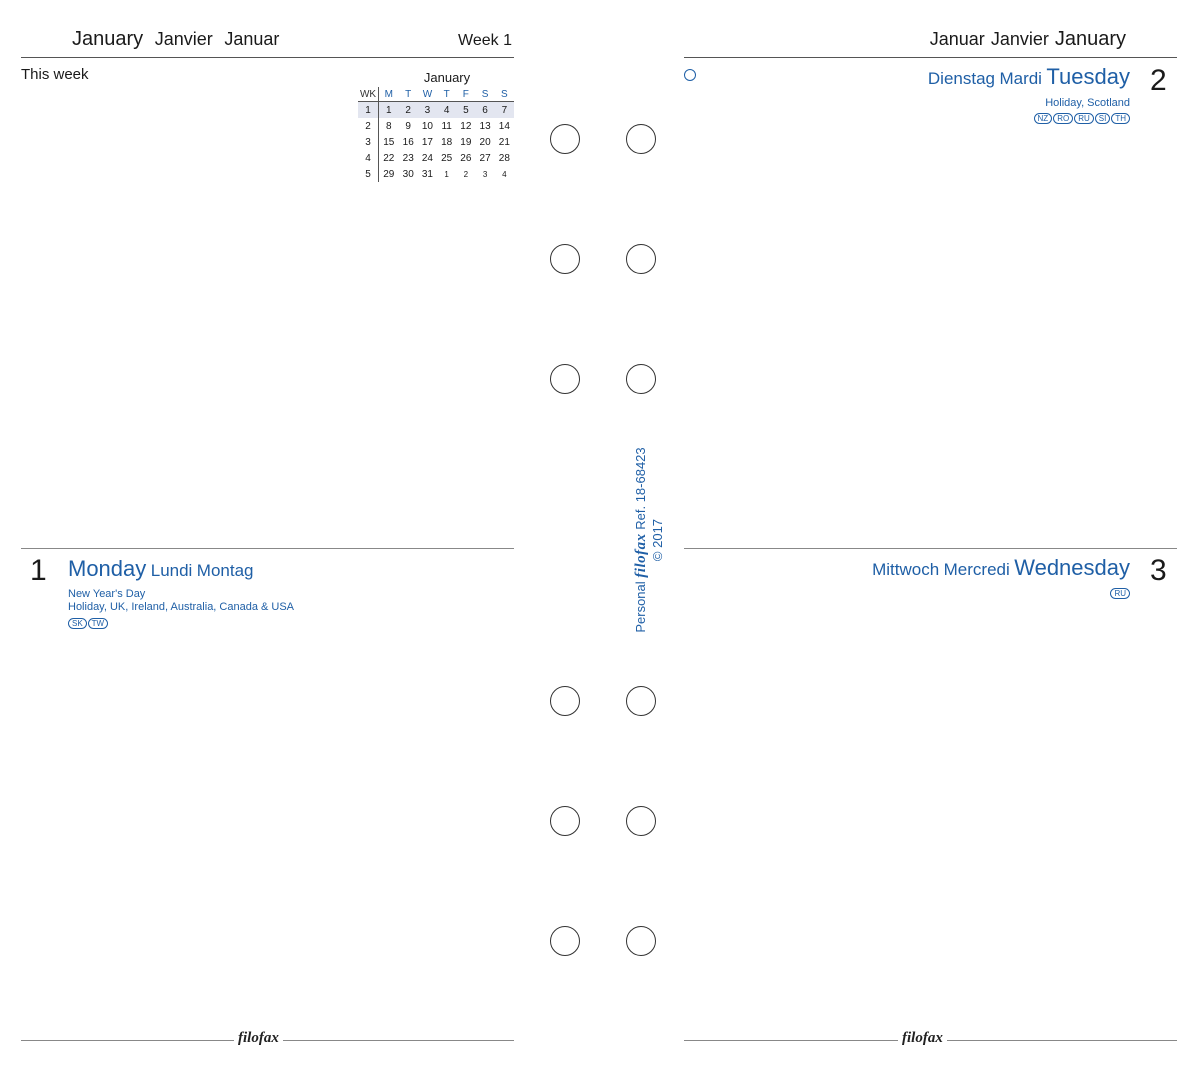 The image size is (1200, 1081). I want to click on spine-brand: filofax, so click(641, 555).